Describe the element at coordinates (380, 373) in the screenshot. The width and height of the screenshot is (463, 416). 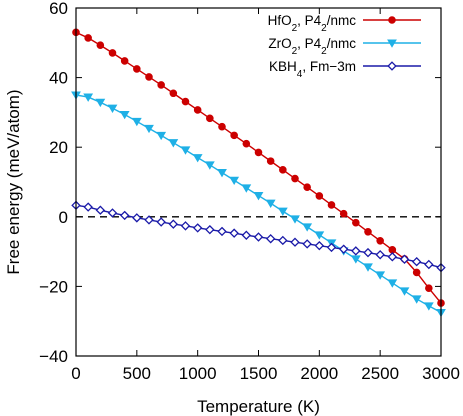
I see `x-tick-label: 2500` at that location.